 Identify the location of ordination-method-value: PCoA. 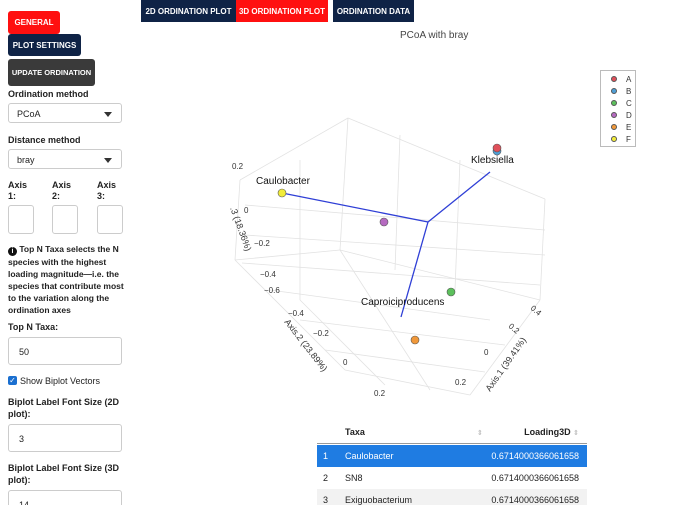
(29, 114).